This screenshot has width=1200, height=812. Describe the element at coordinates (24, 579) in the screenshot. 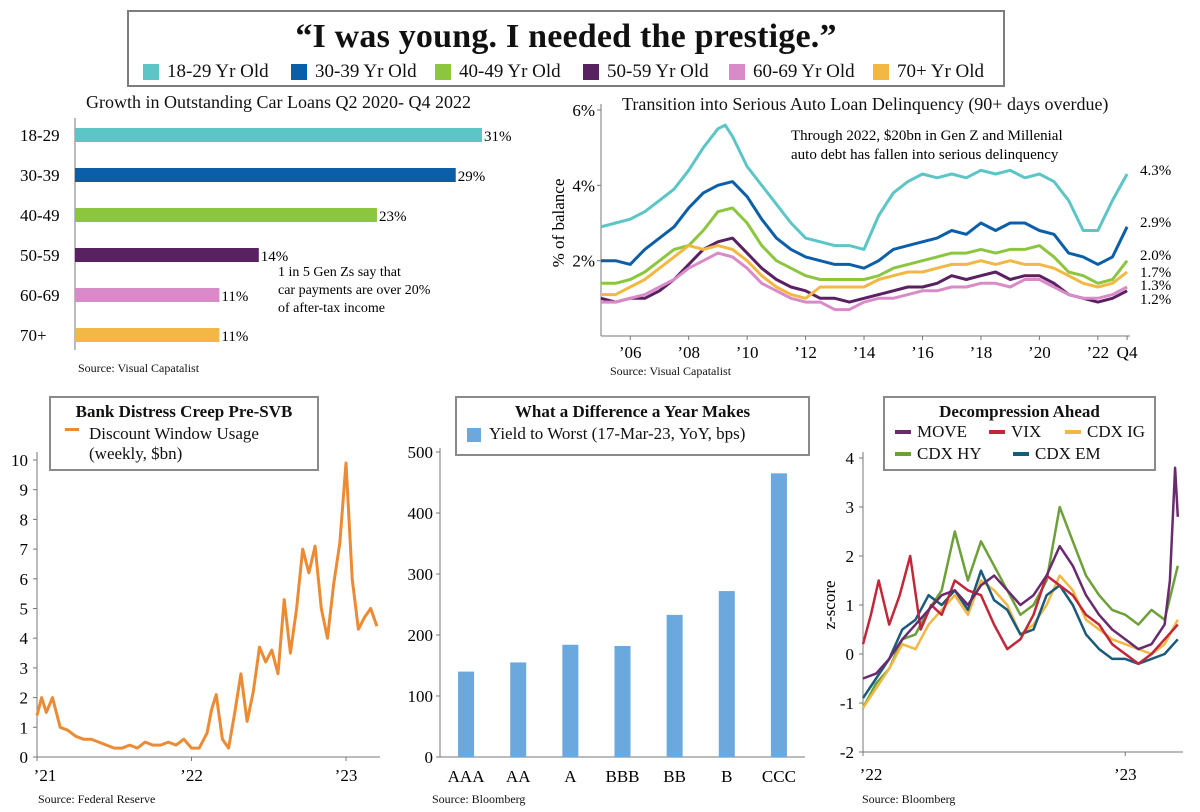

I see `discount-window-y-tick-label: 6` at that location.